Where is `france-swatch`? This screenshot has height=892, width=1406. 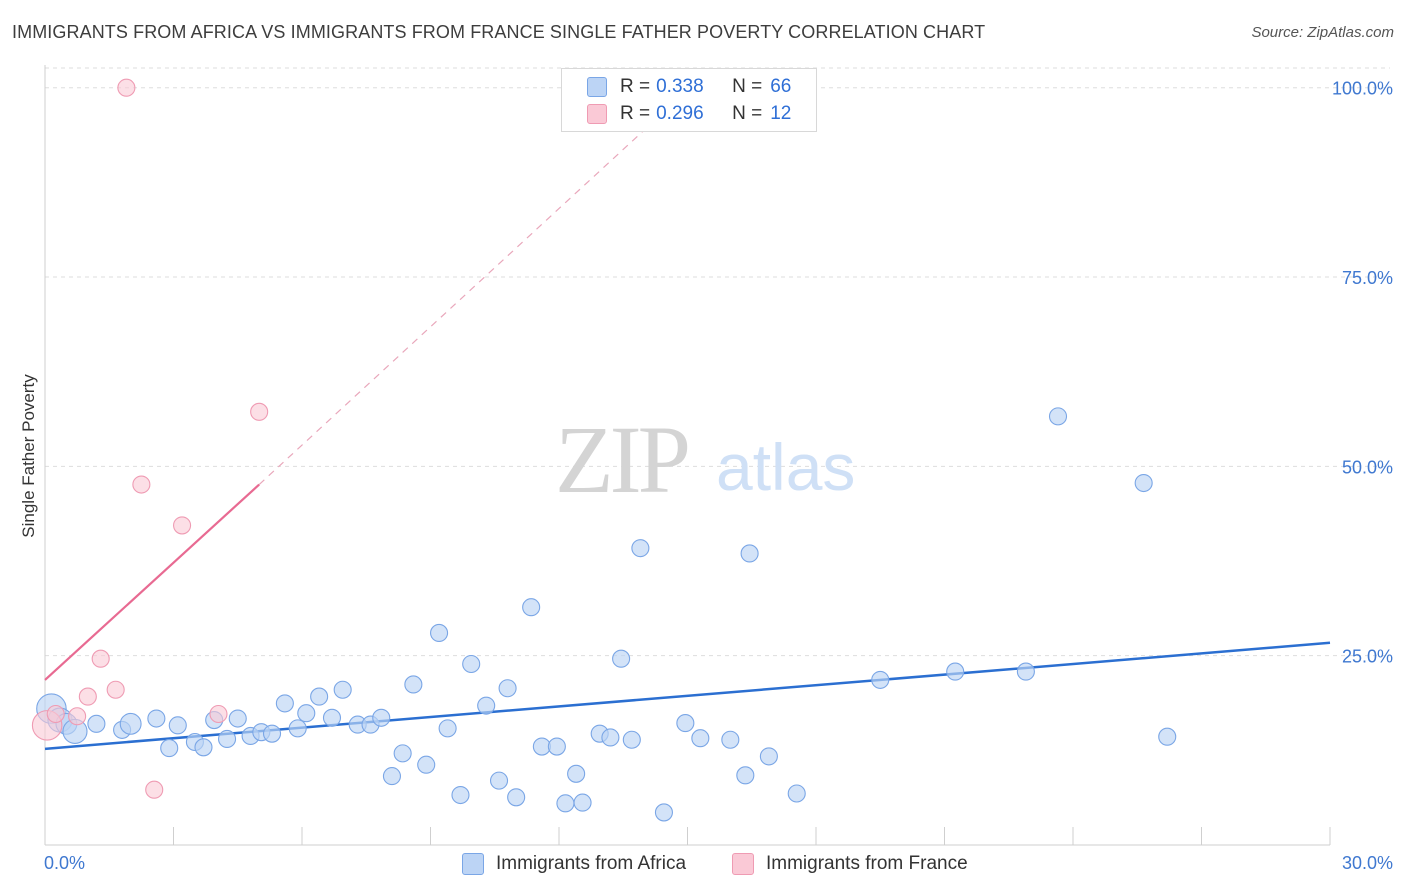 france-swatch is located at coordinates (597, 114).